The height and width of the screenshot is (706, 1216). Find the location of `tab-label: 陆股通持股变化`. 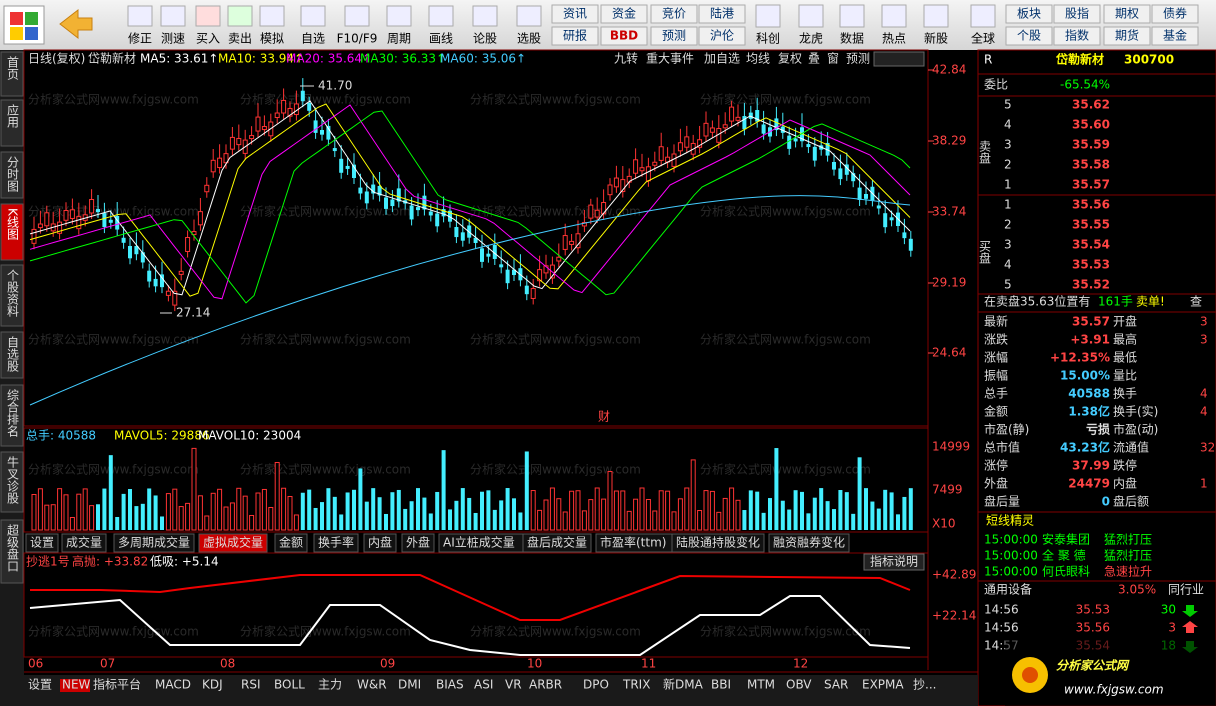

tab-label: 陆股通持股变化 is located at coordinates (718, 542).